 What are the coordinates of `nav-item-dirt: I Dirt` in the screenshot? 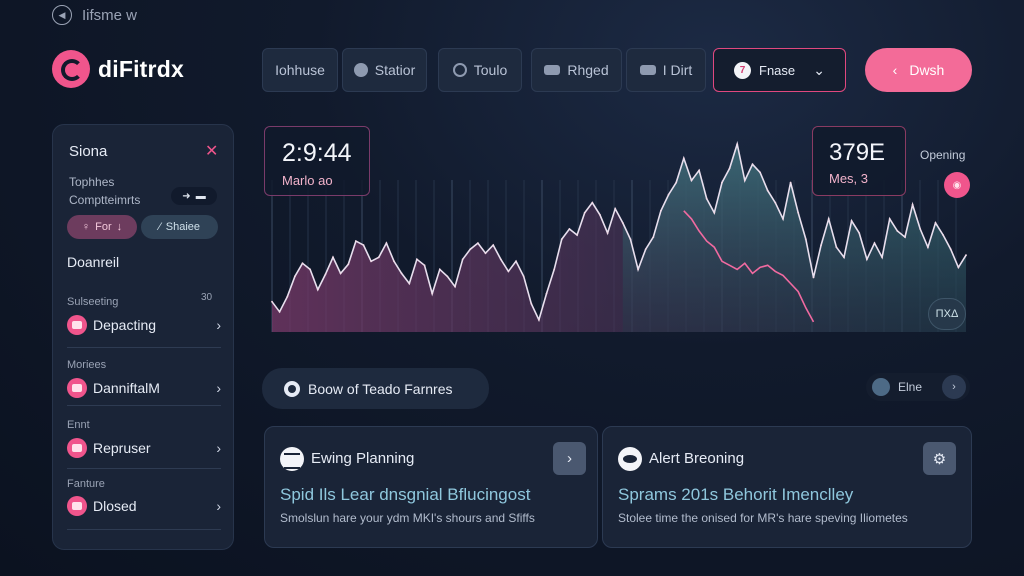 It's located at (666, 70).